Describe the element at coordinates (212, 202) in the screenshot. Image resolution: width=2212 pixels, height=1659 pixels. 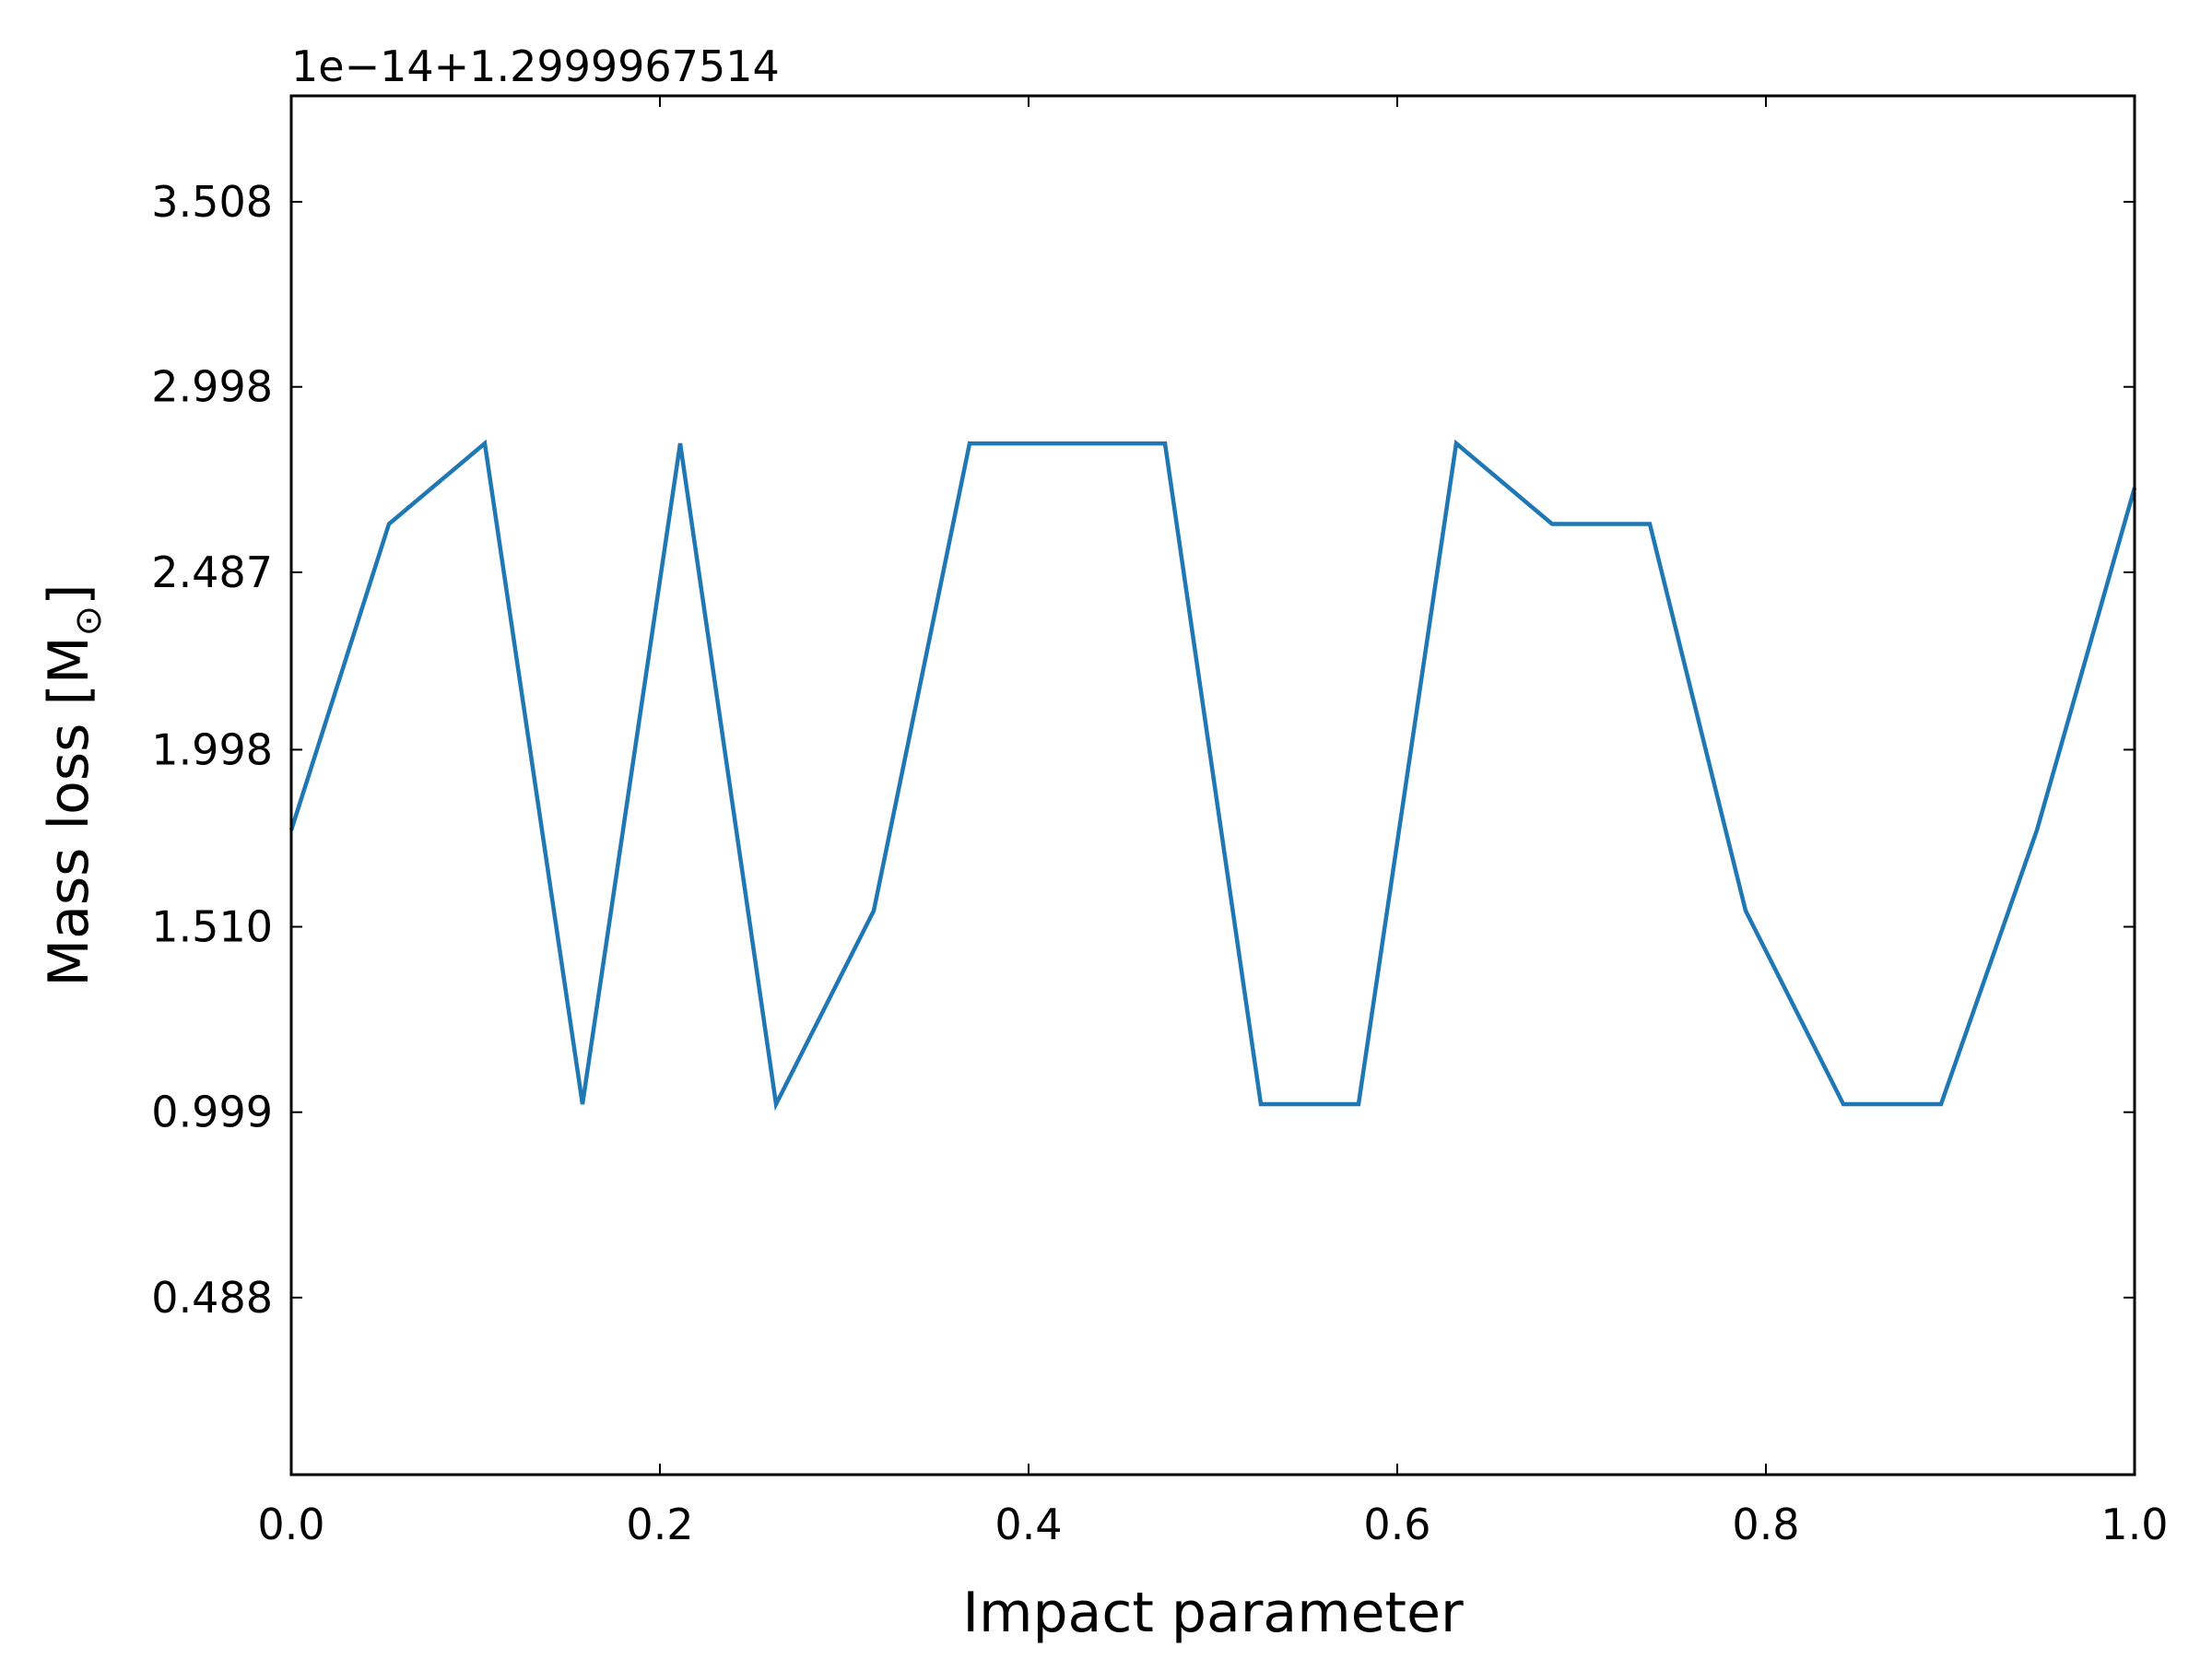
I see `y-tick-label: 3.508` at that location.